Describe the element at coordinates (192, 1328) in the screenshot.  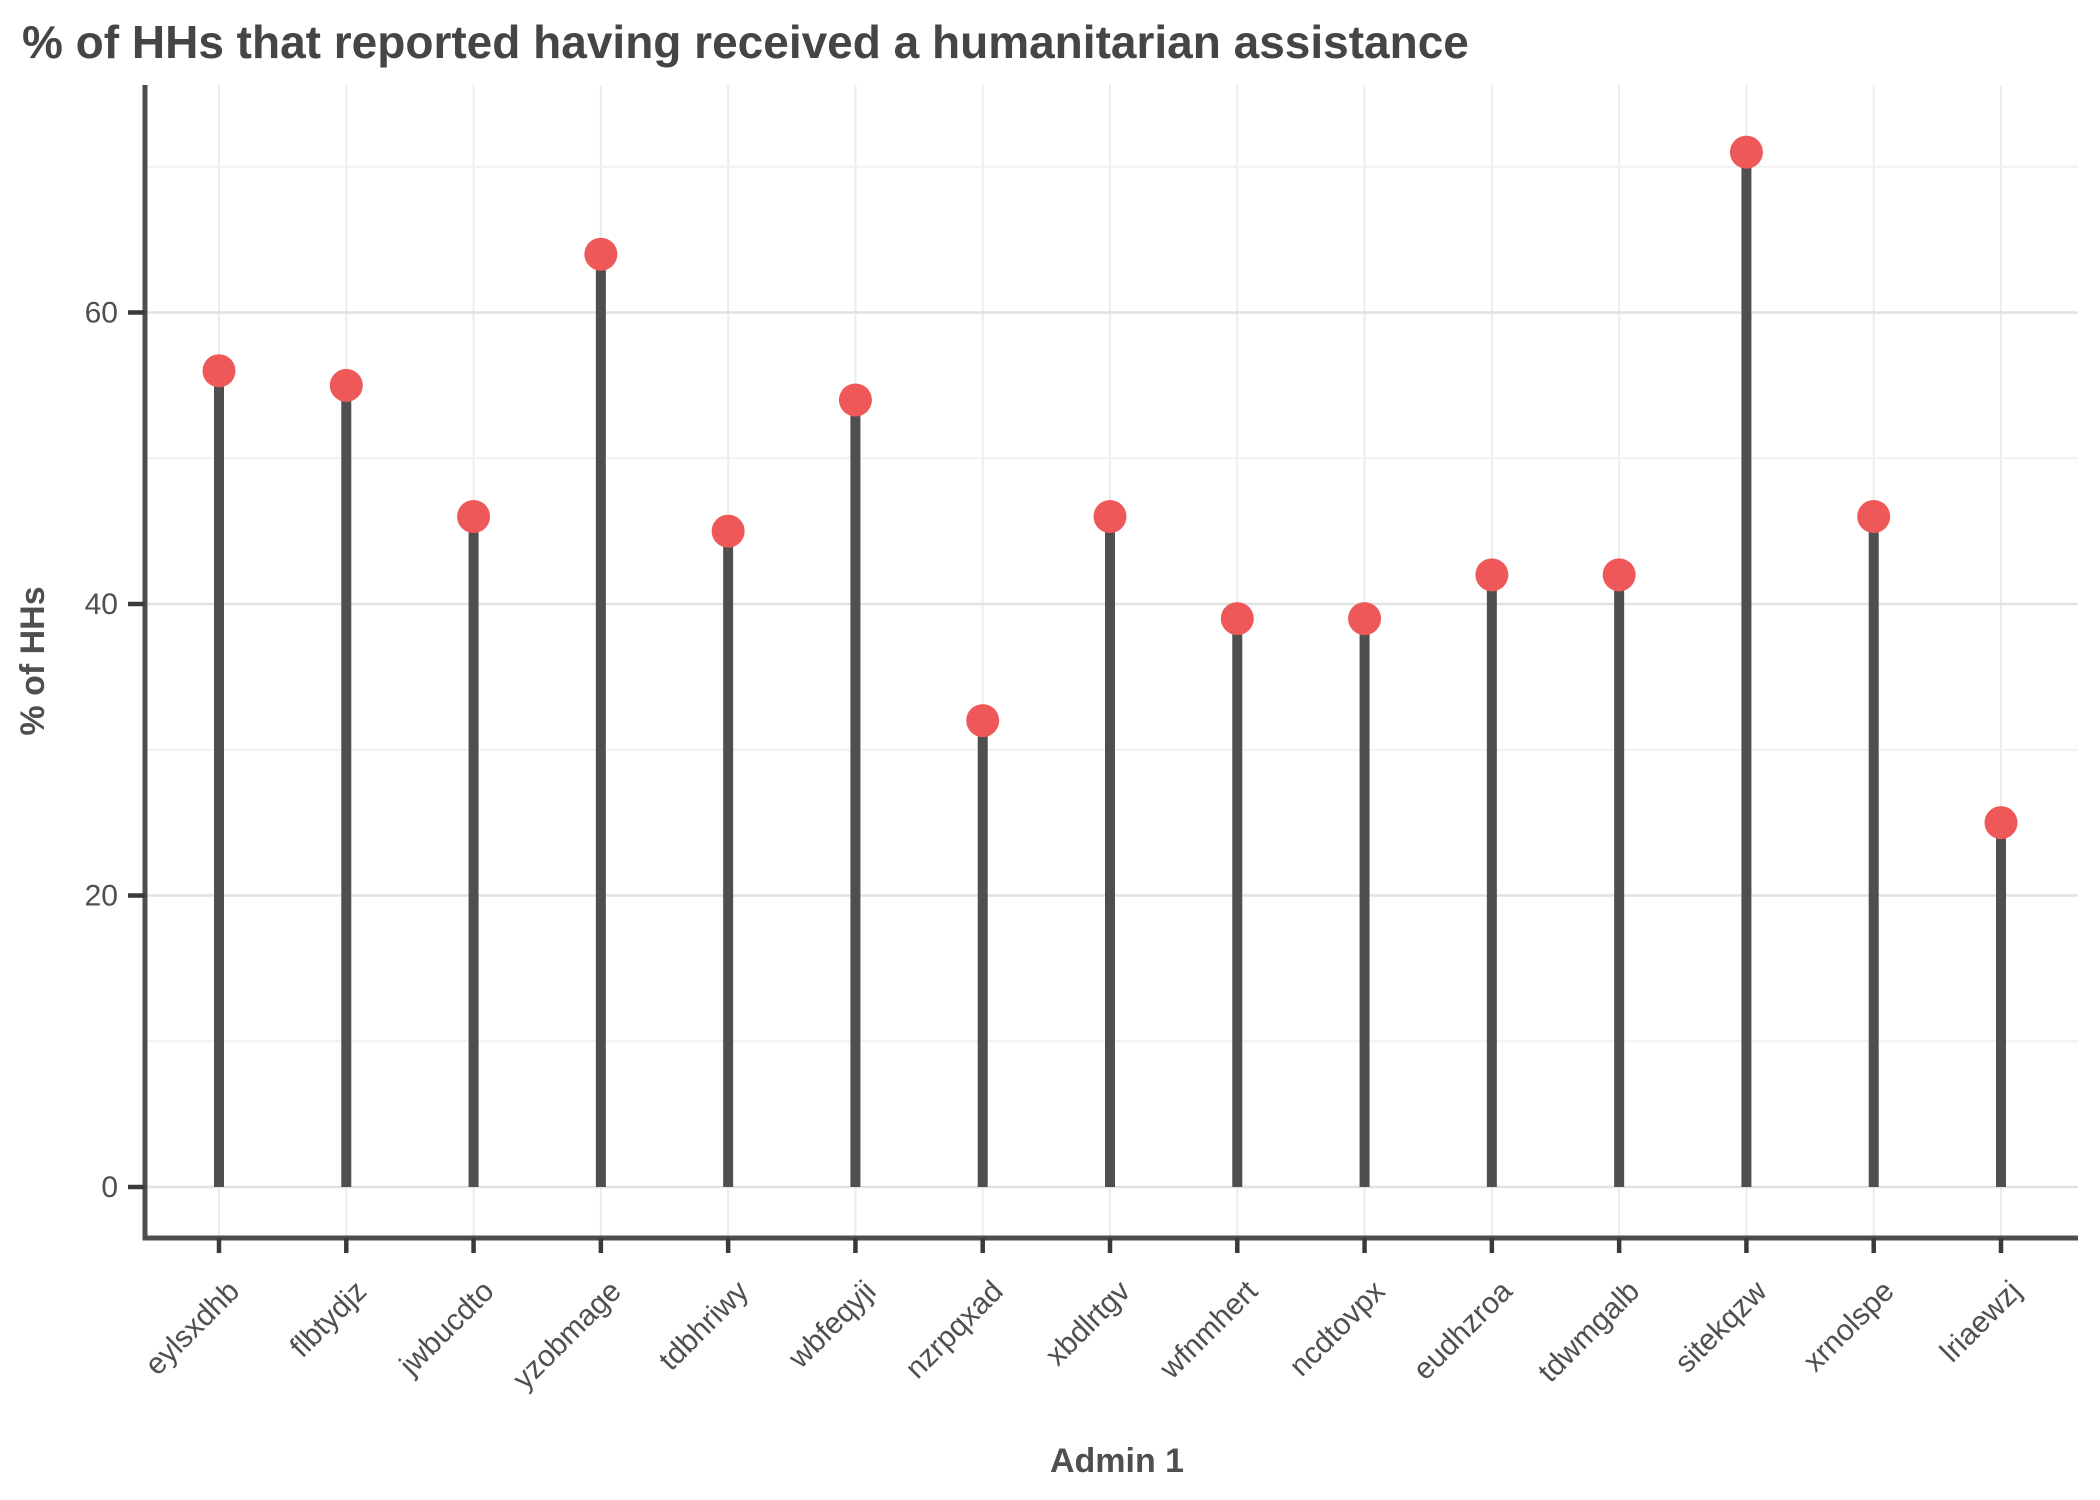
I see `x-tick-label: eylsxdhb` at that location.